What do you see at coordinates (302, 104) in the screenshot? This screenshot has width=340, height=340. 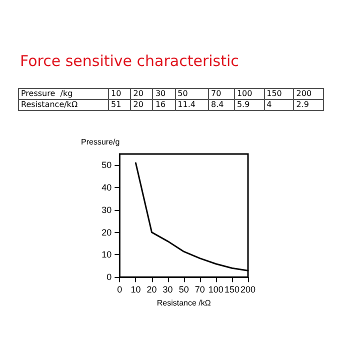 I see `text: 2.9` at bounding box center [302, 104].